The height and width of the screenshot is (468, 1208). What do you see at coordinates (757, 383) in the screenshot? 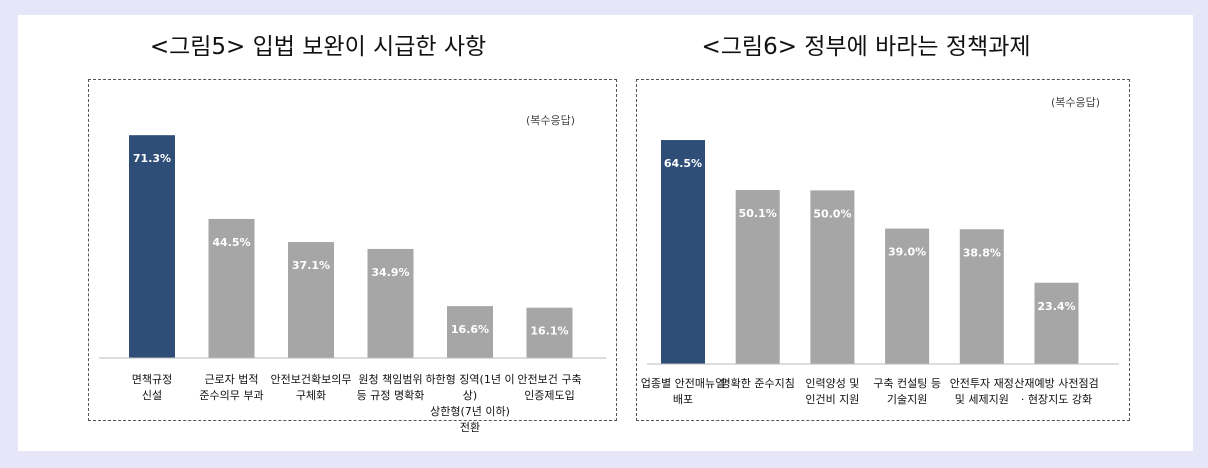
I see `category-label: 명확한 준수지침` at bounding box center [757, 383].